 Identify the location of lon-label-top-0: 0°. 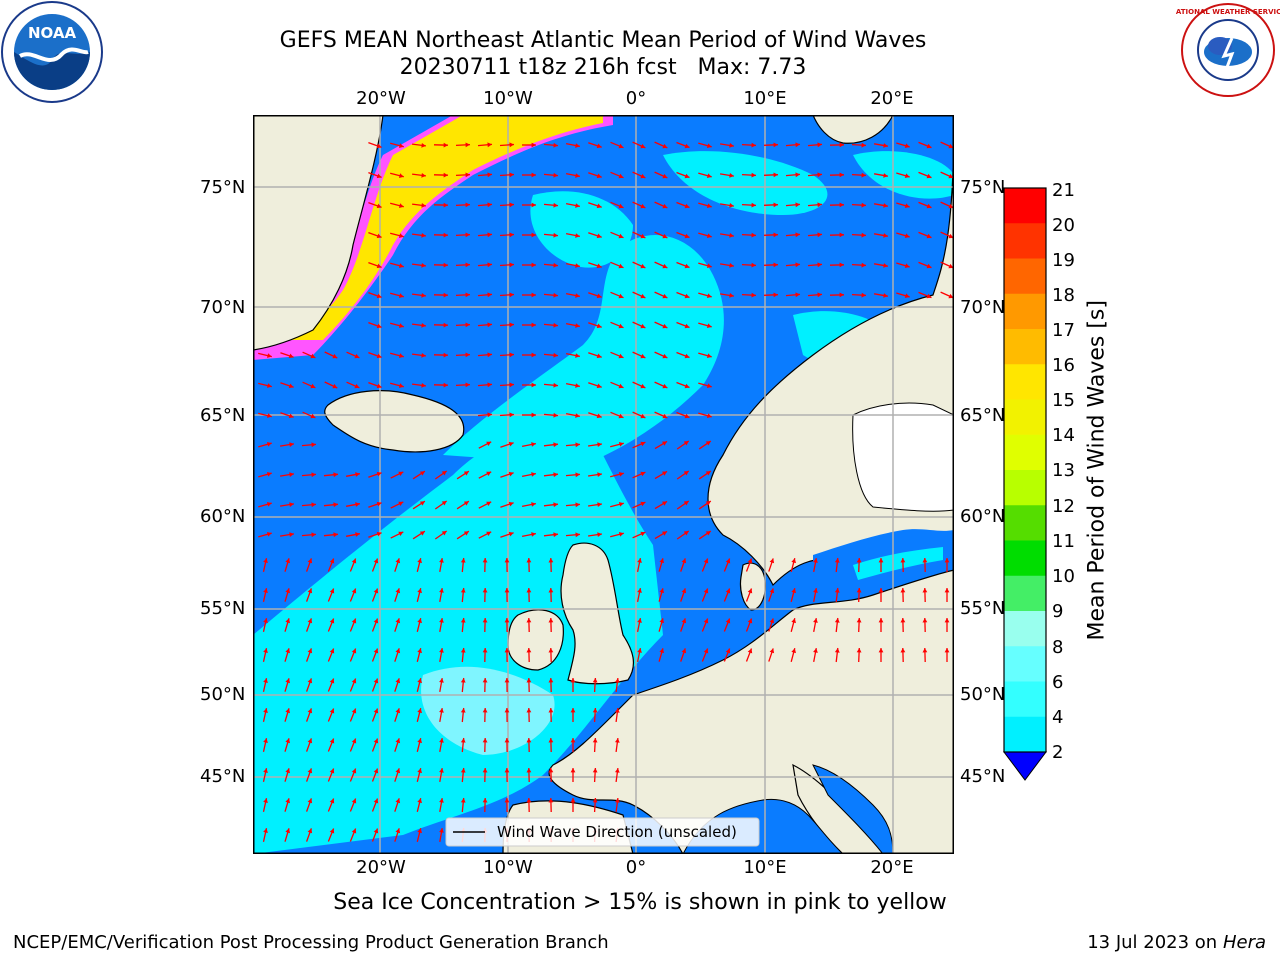
(636, 98).